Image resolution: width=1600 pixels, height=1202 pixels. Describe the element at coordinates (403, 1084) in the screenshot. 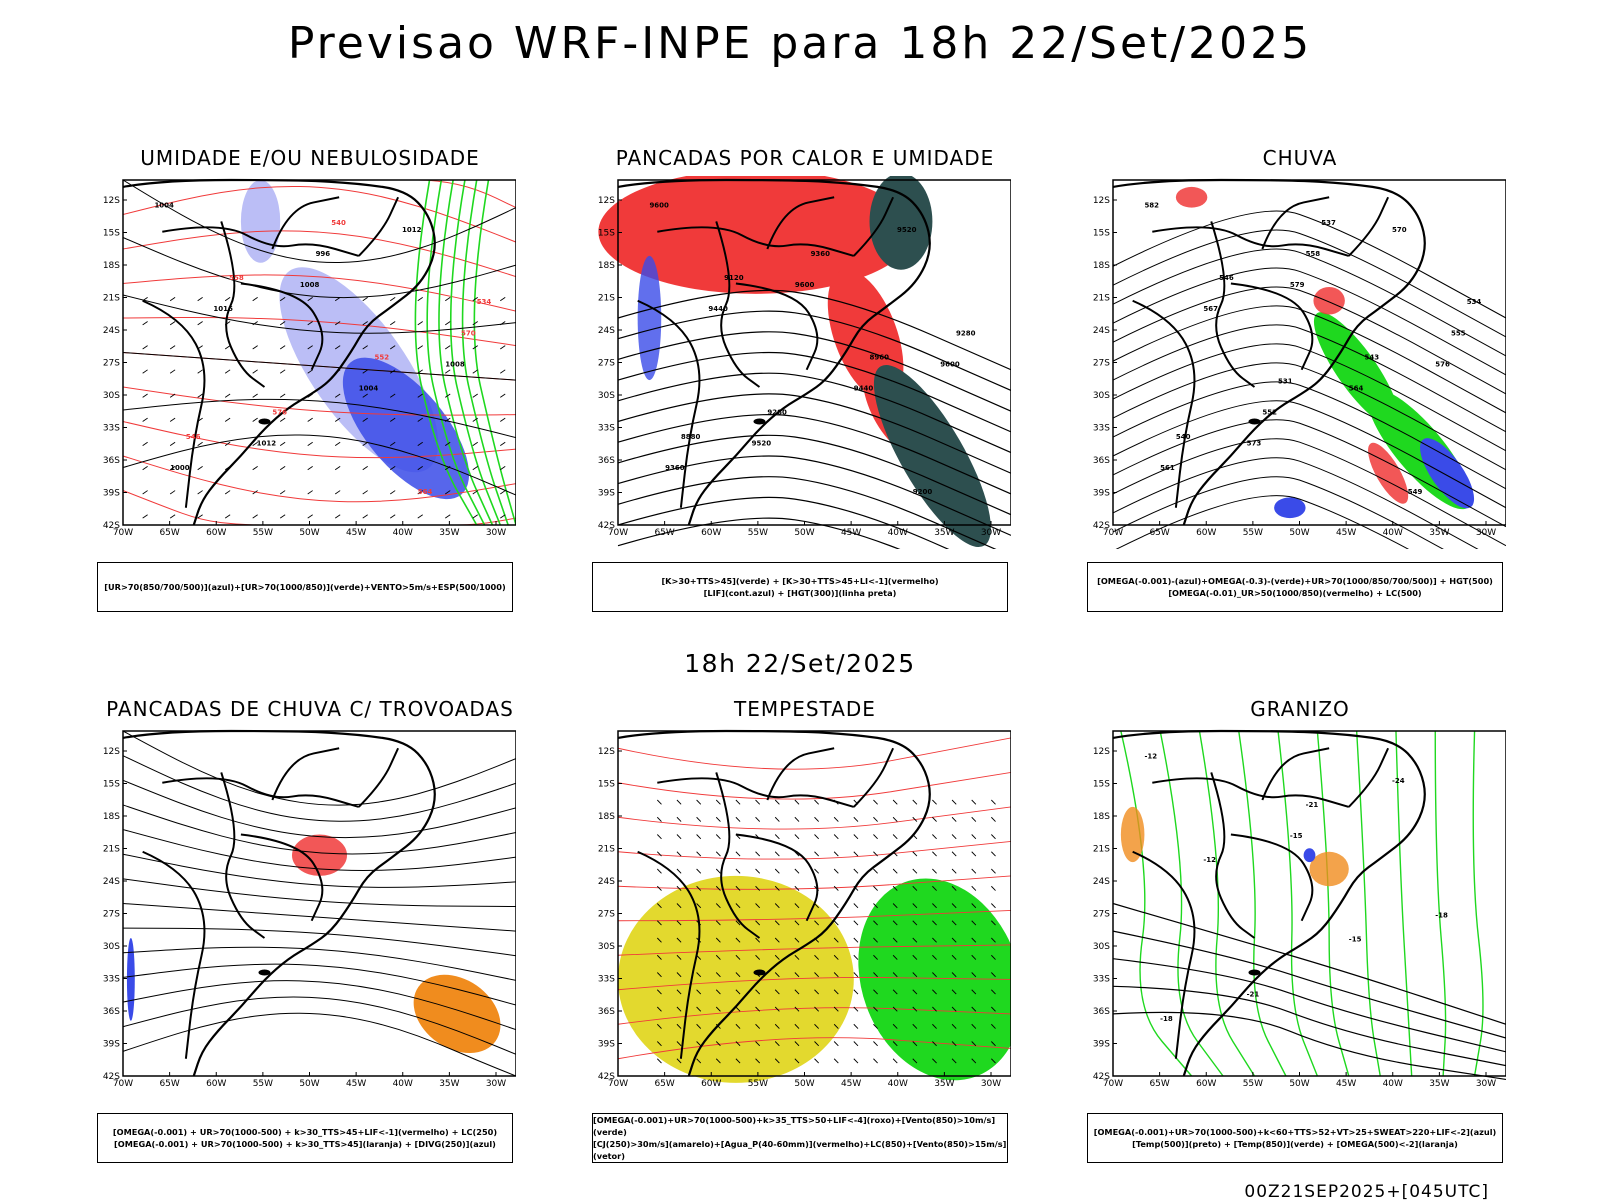

I see `lon-tick-label: 40W` at that location.